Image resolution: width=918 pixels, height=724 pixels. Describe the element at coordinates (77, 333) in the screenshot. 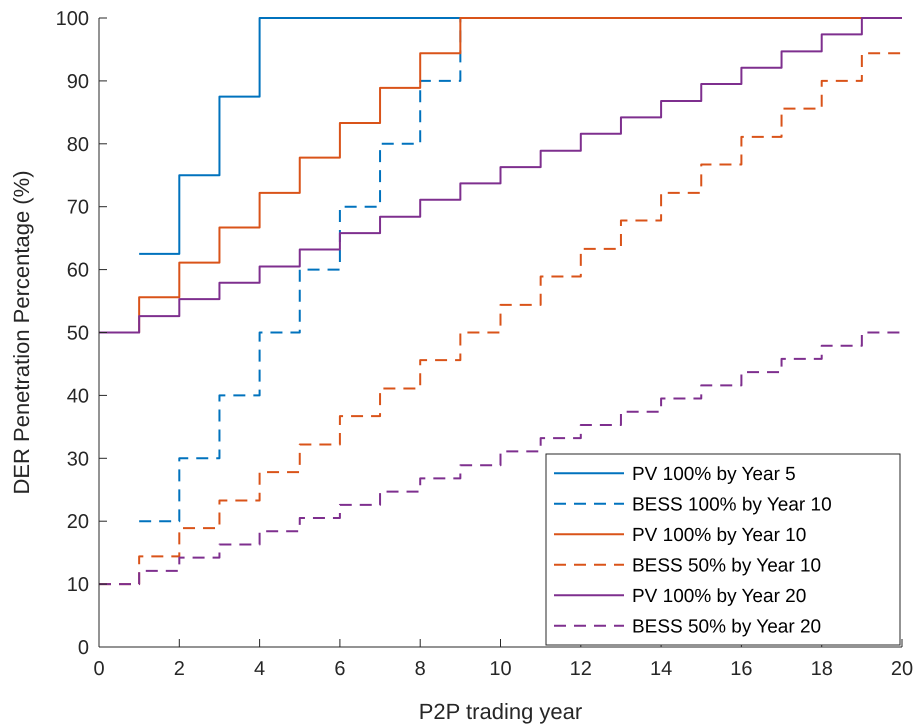

I see `y-tick-label: 50` at that location.